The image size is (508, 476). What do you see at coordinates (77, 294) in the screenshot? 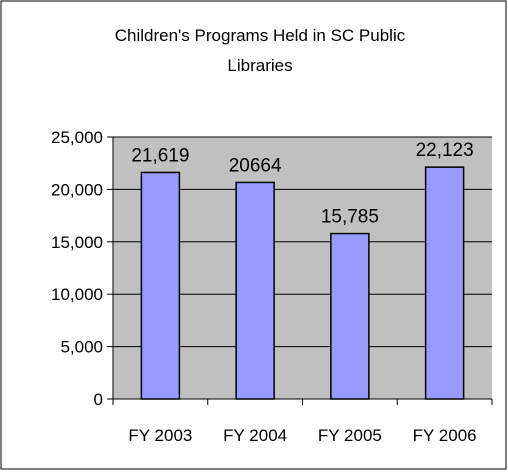
I see `y-tick-label: 10,000` at bounding box center [77, 294].